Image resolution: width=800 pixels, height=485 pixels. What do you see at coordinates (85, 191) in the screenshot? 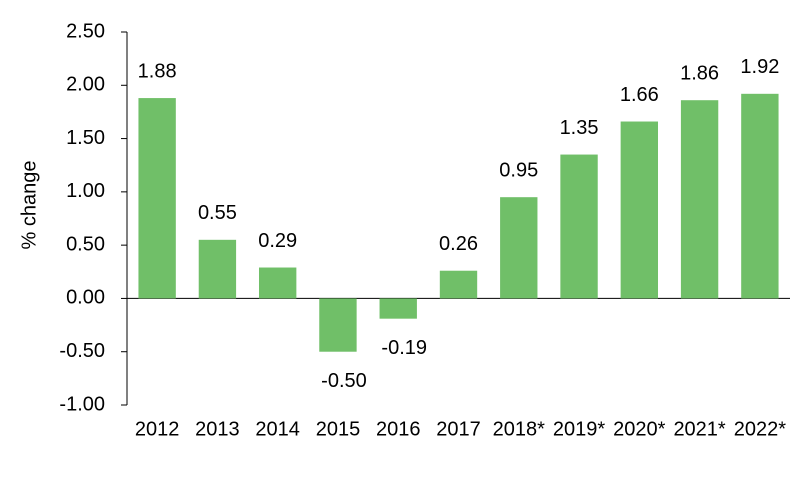
I see `y-tick-label: 1.00` at bounding box center [85, 191].